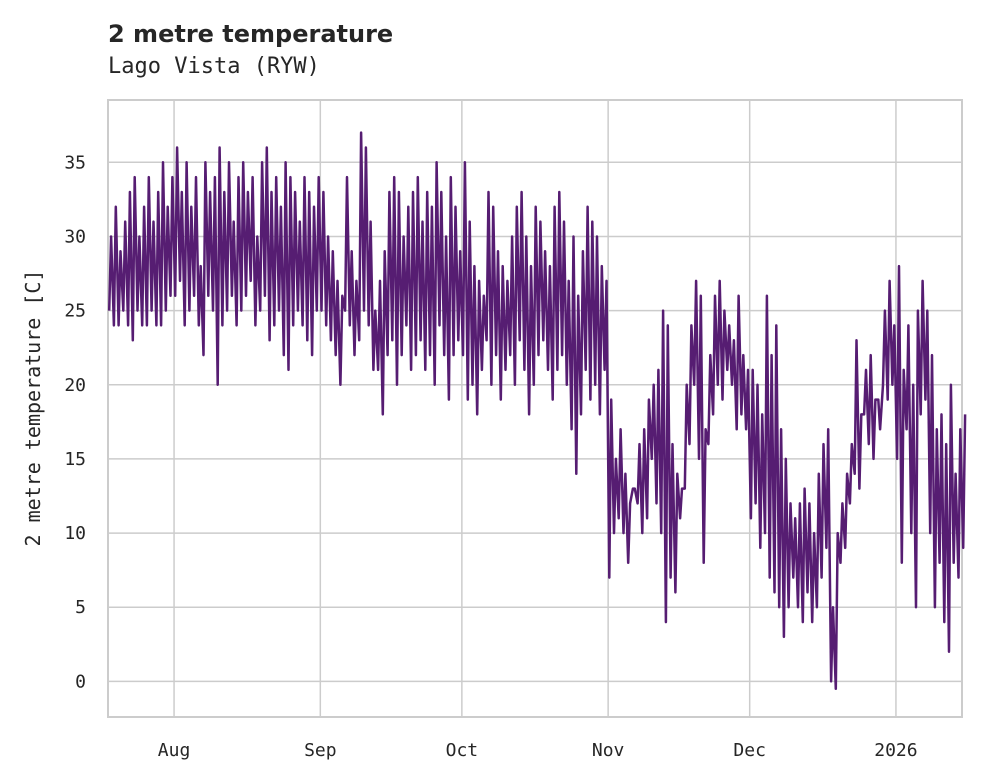 This screenshot has width=981, height=782. Describe the element at coordinates (320, 750) in the screenshot. I see `x-tick-label: Sep` at that location.